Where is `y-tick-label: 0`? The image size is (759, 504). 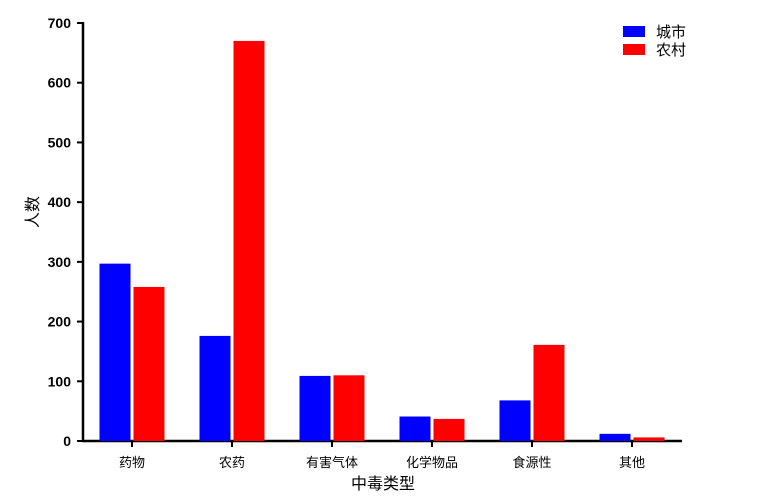 y-tick-label: 0 is located at coordinates (67, 441).